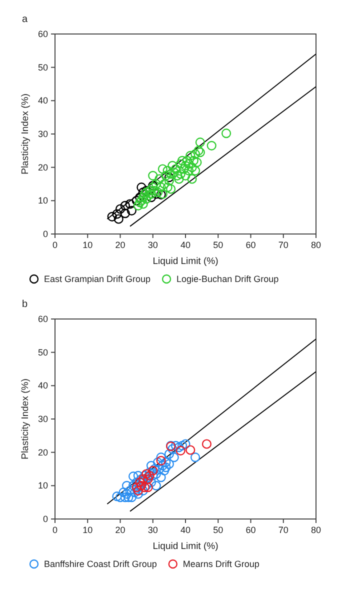  I want to click on legend-label: East Grampian Drift Group, so click(97, 279).